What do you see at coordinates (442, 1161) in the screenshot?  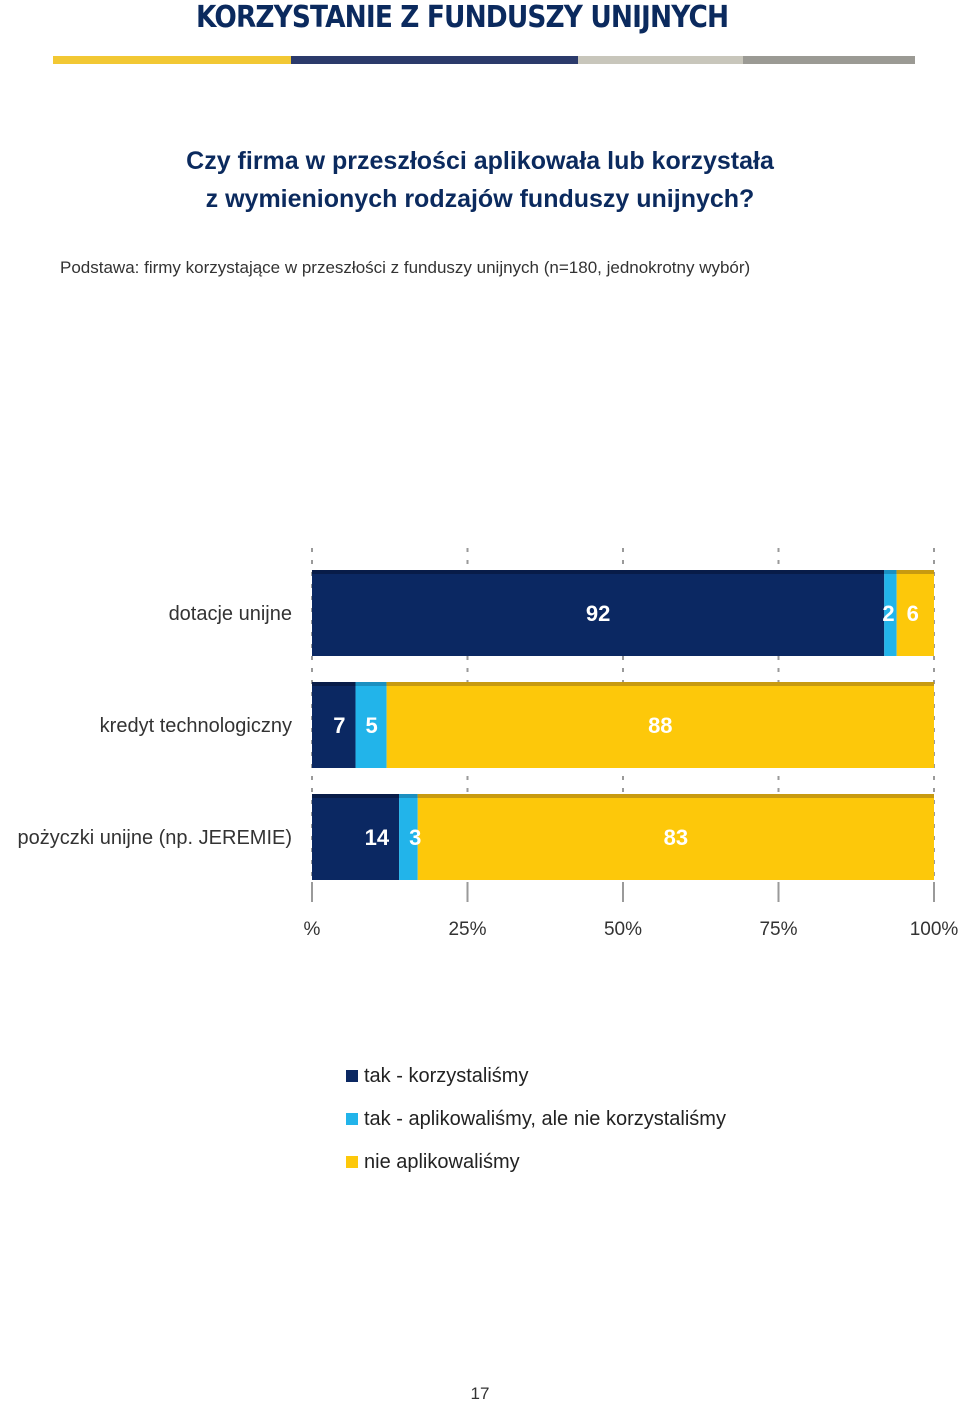 I see `legend-label-not-applied: nie aplikowaliśmy` at bounding box center [442, 1161].